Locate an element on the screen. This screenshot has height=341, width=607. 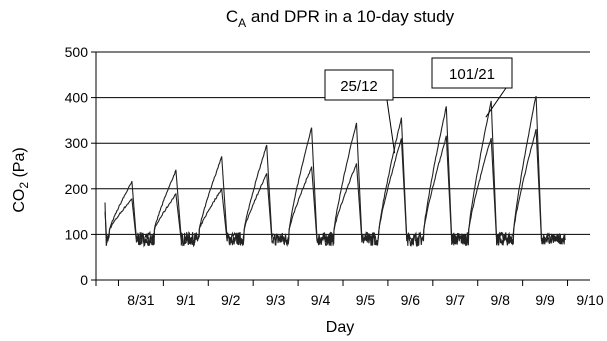
x-axis-ticks: 8/31 9/1 9/2 9/3 9/4 9/5 9/6 9/7 9/8 9/9 9/10 is located at coordinates (349, 294).